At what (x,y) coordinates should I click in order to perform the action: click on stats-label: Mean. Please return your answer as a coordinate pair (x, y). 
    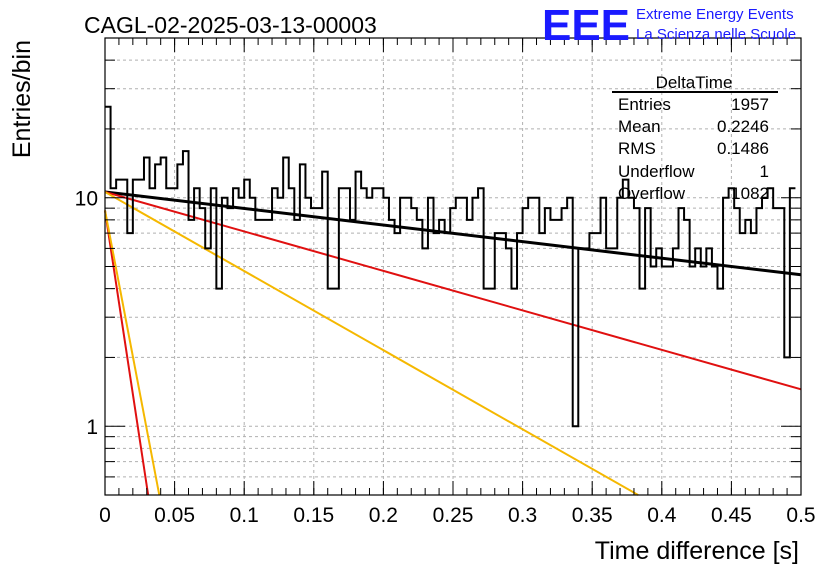
    Looking at the image, I should click on (639, 126).